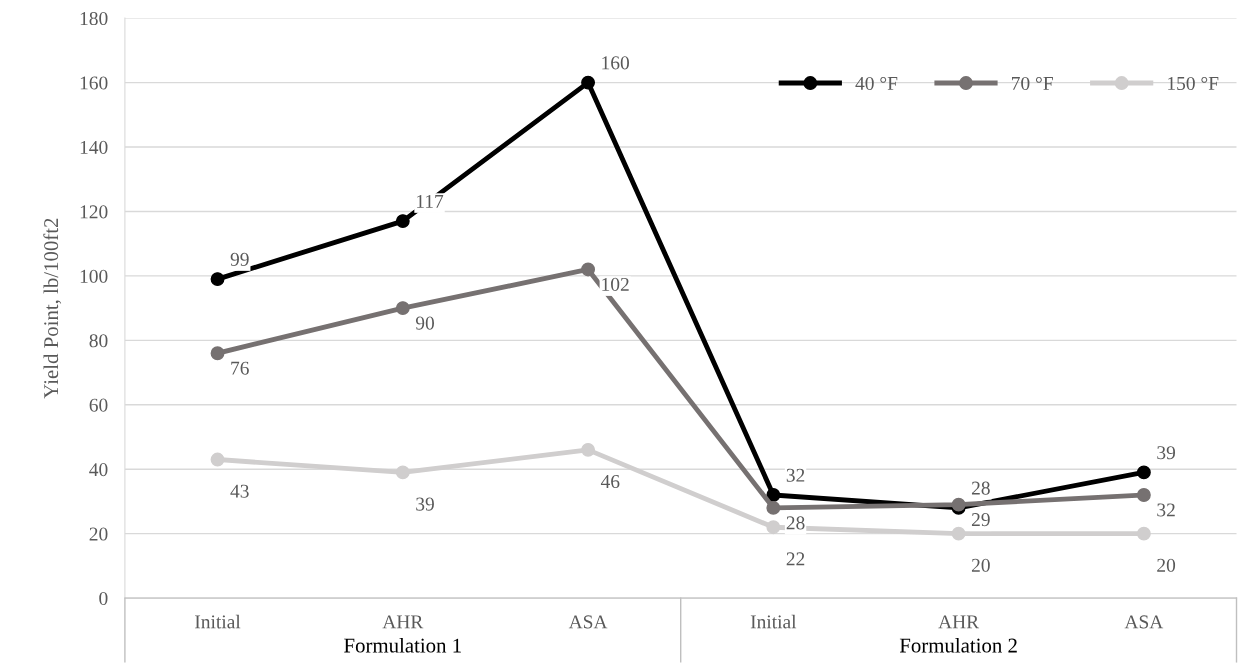 The width and height of the screenshot is (1249, 672). I want to click on y-tick-label: 180, so click(94, 18).